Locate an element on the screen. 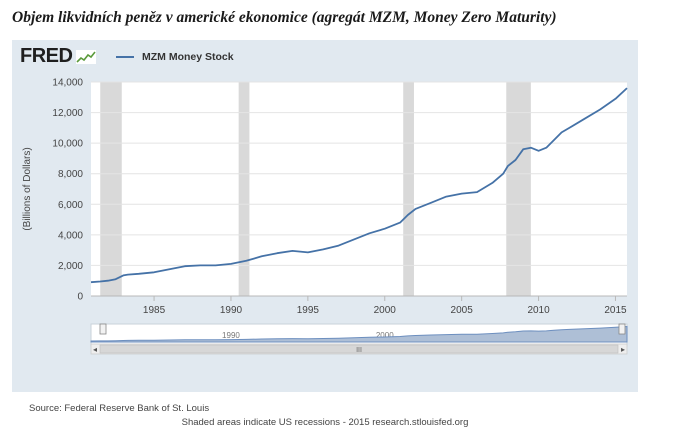 This screenshot has height=428, width=680. scroll-thumb-grip: III is located at coordinates (359, 350).